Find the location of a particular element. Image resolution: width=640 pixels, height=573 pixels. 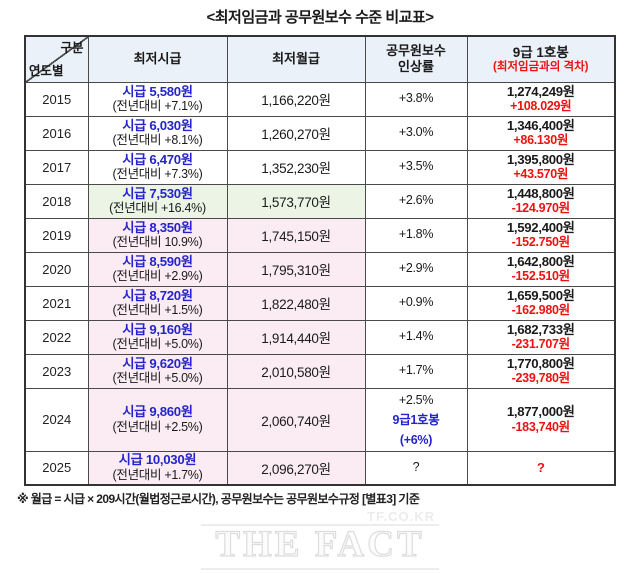

grade9-cell: ? is located at coordinates (541, 468).